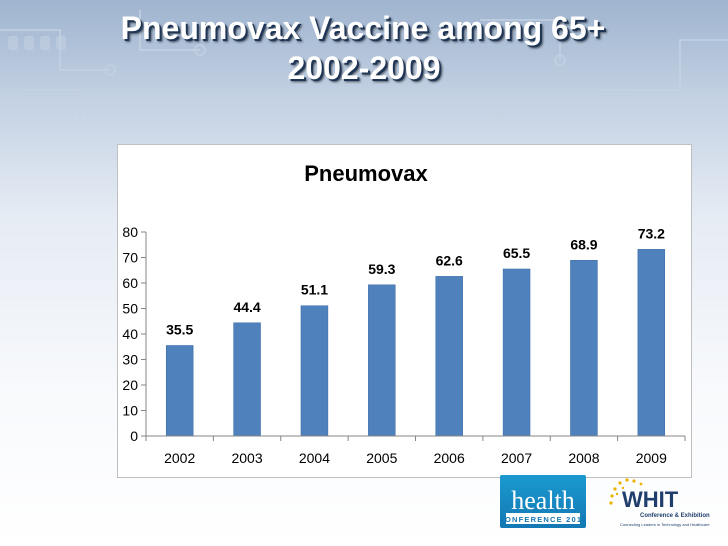 The height and width of the screenshot is (546, 728). I want to click on y-tick-label: 80, so click(130, 232).